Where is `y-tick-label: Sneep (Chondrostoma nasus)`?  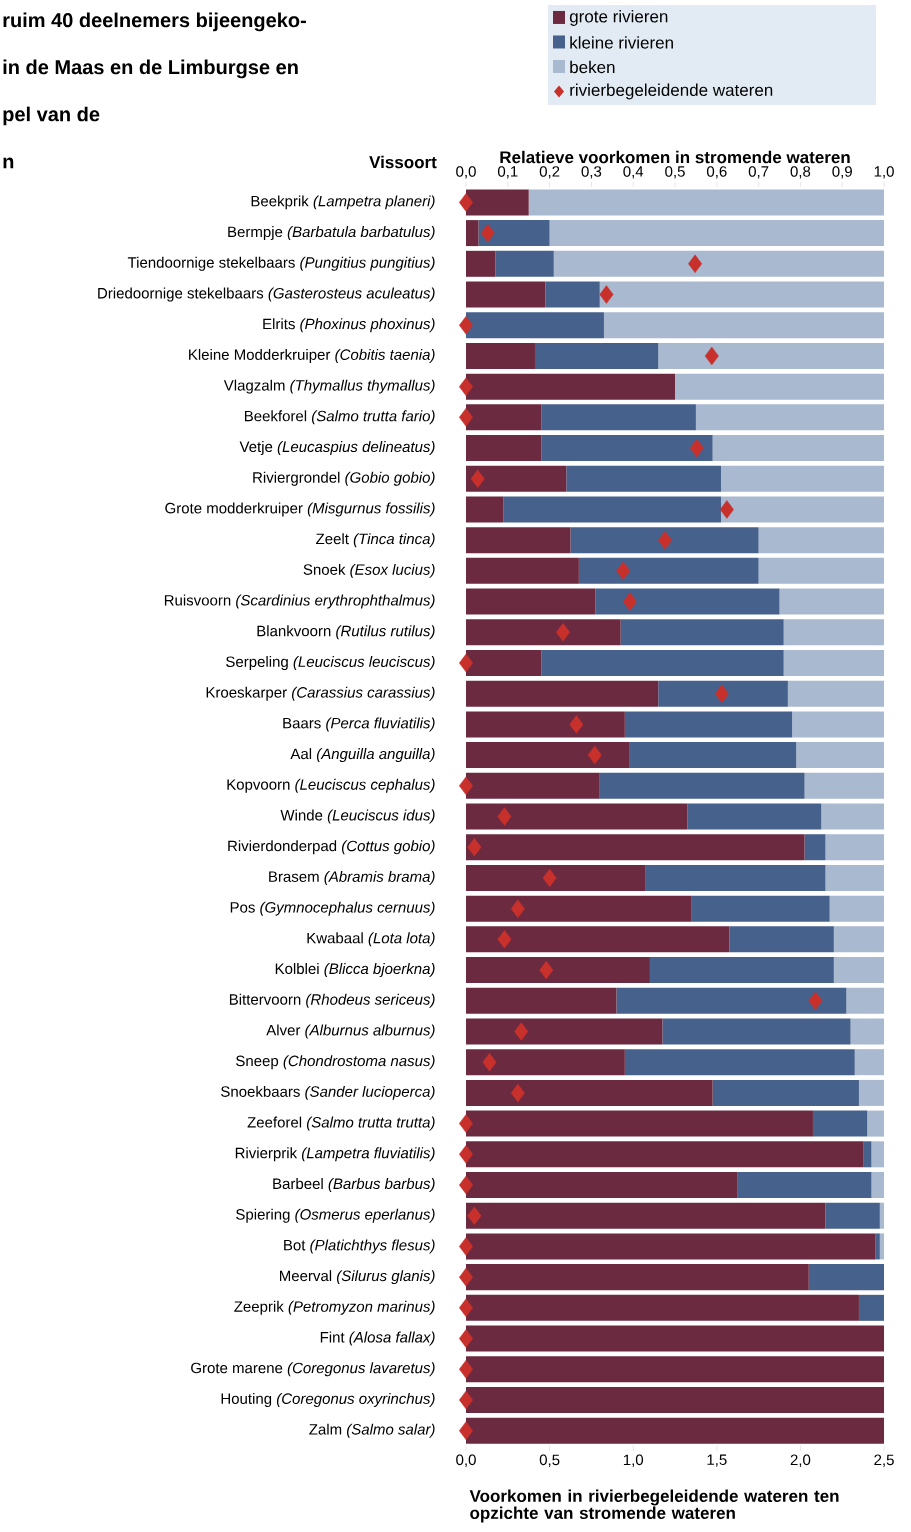
y-tick-label: Sneep (Chondrostoma nasus) is located at coordinates (335, 1062).